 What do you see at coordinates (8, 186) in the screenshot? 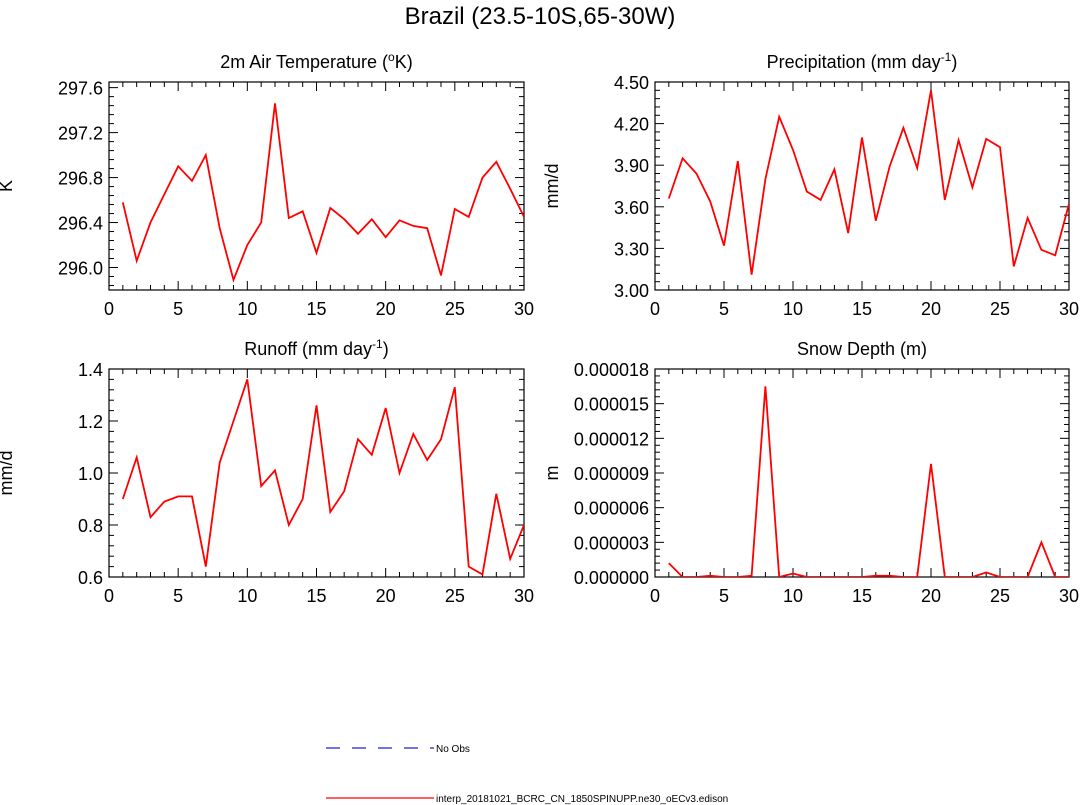
I see `y-axis-label: K` at bounding box center [8, 186].